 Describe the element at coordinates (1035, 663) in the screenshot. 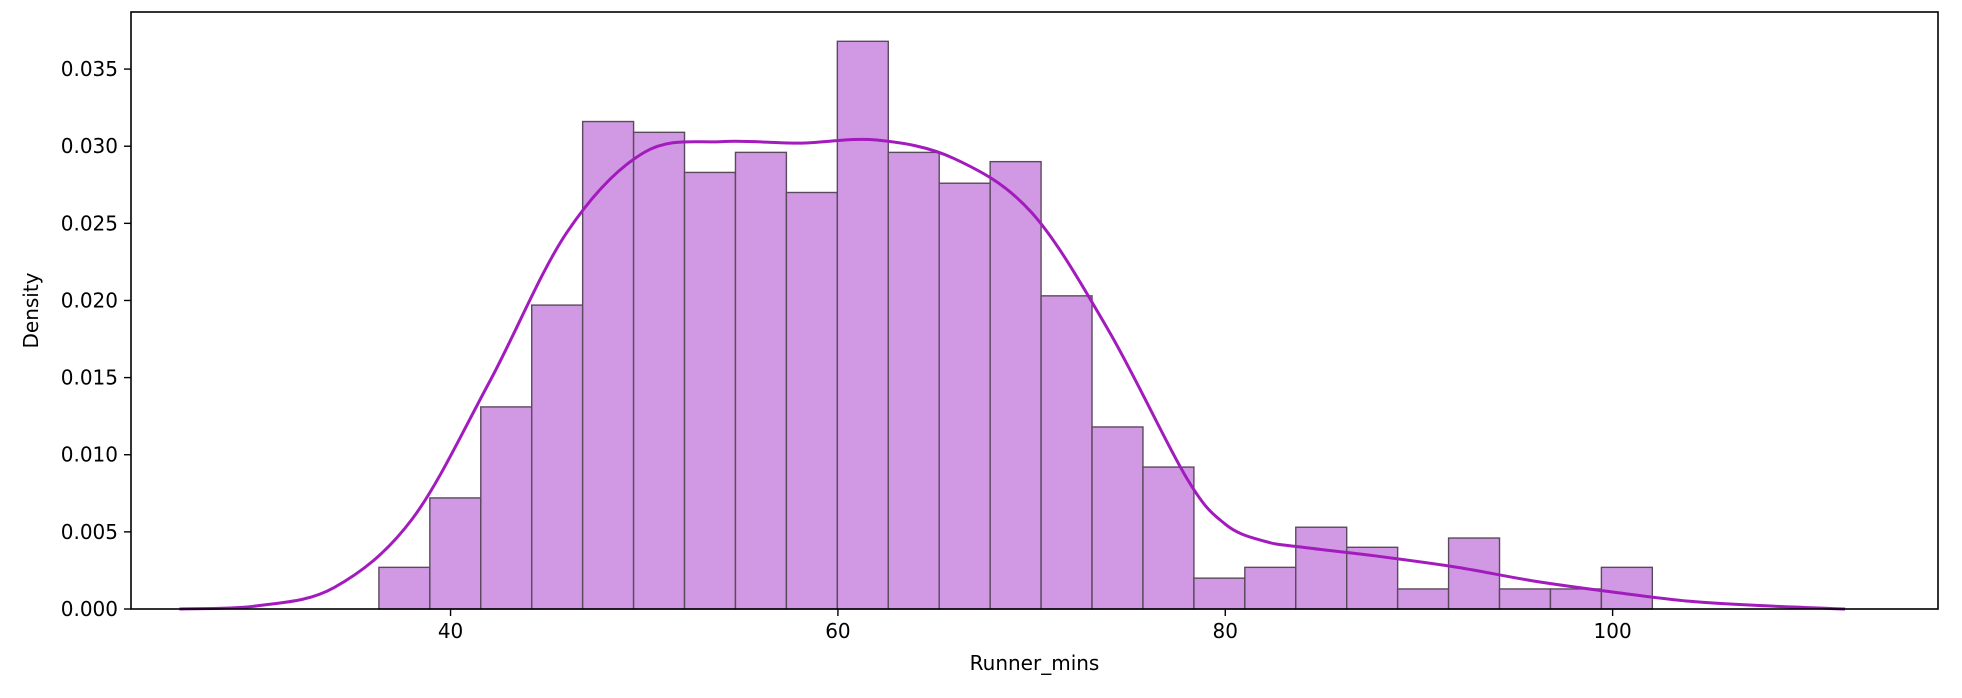

I see `x-axis-label: Runner_mins` at that location.